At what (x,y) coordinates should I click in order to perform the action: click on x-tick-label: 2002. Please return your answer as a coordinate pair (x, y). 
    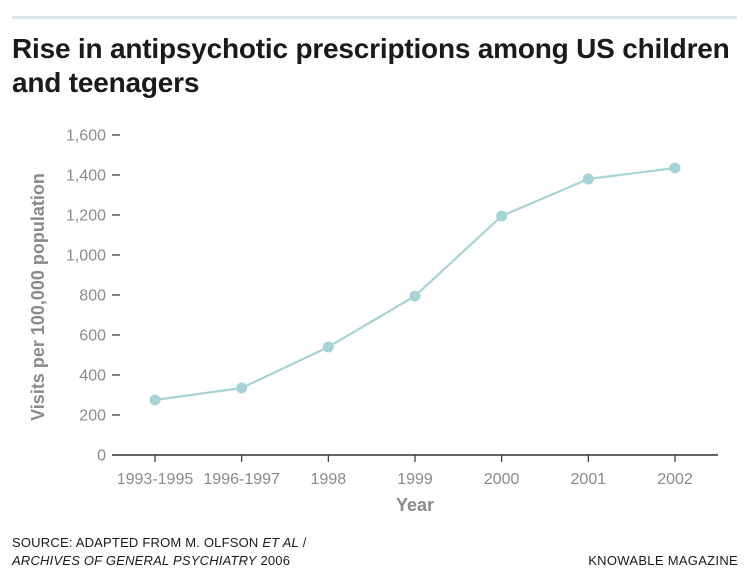
    Looking at the image, I should click on (675, 479).